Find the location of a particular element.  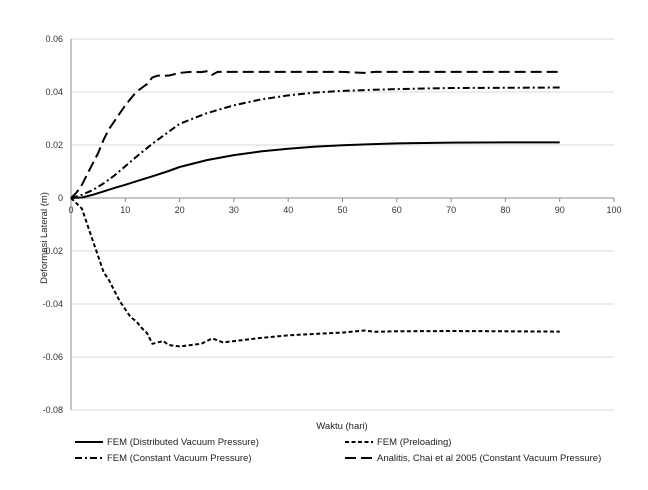

y-tick-label: -0.06 is located at coordinates (52, 357).